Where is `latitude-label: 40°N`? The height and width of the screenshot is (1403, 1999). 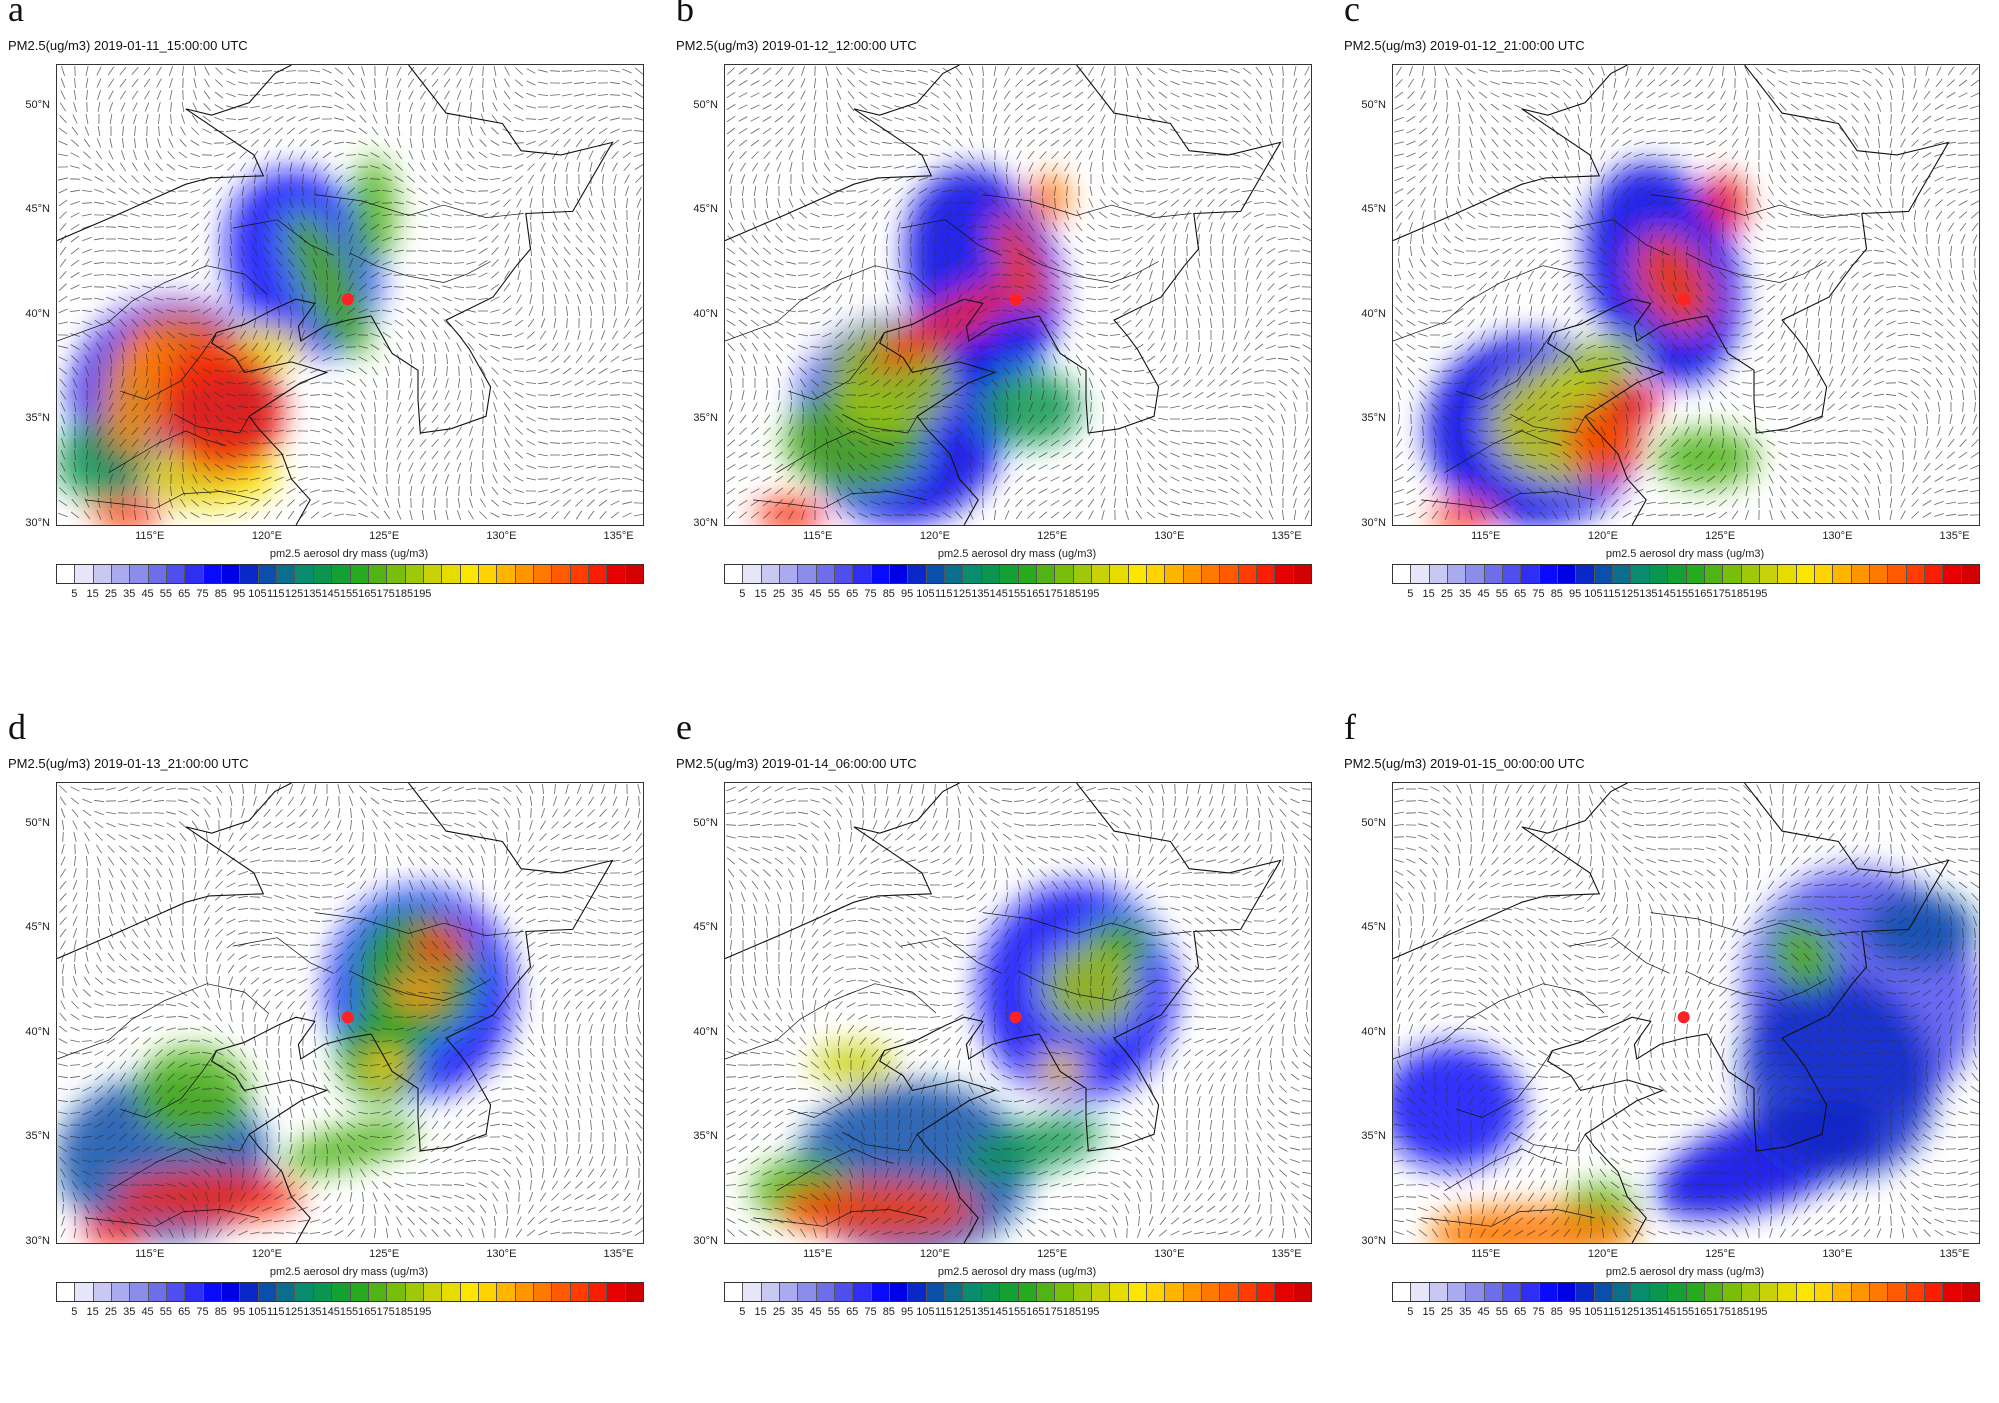
latitude-label: 40°N is located at coordinates (37, 313).